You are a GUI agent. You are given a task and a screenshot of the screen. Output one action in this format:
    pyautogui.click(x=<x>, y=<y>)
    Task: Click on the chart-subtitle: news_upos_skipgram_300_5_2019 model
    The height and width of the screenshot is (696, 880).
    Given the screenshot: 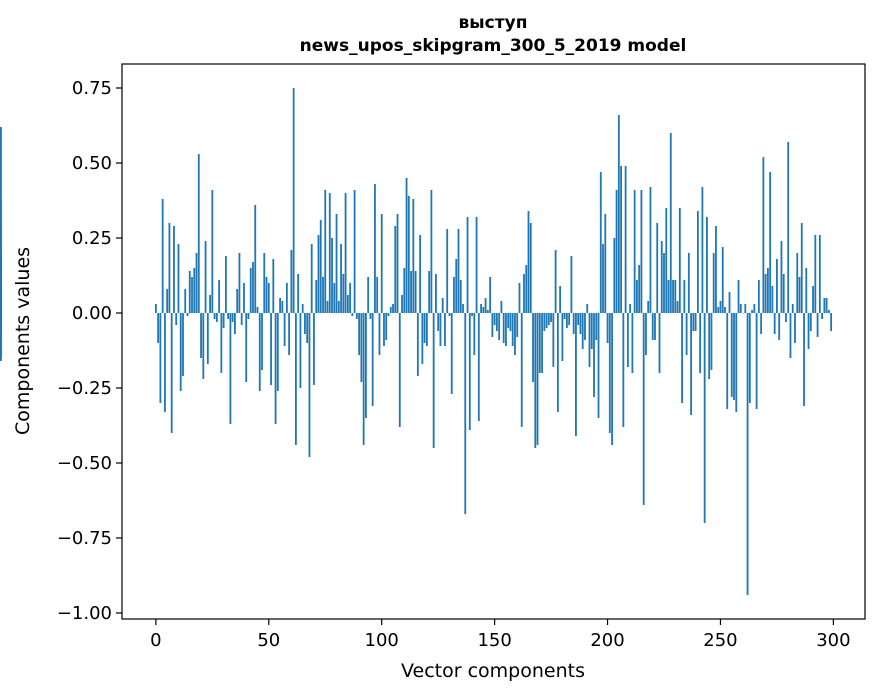 What is the action you would take?
    pyautogui.click(x=493, y=46)
    